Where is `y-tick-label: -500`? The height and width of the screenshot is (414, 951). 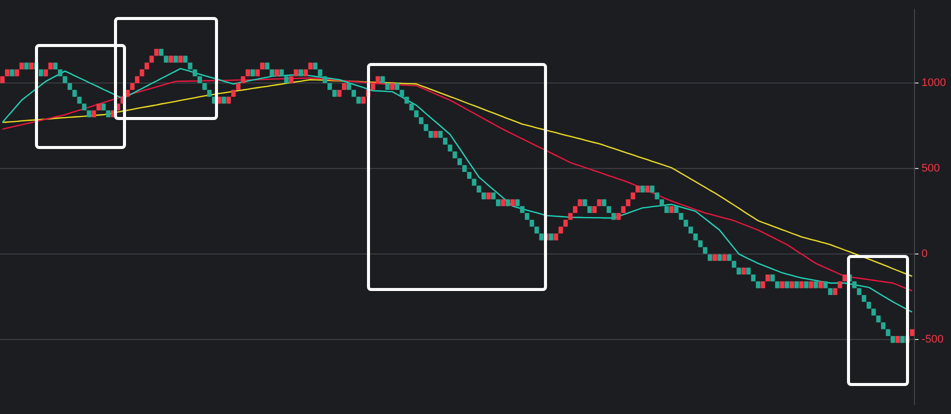 y-tick-label: -500 is located at coordinates (933, 339).